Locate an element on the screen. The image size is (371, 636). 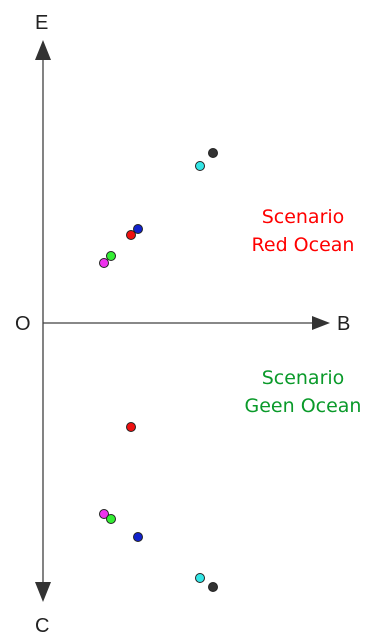
dot-red-lower is located at coordinates (131, 427).